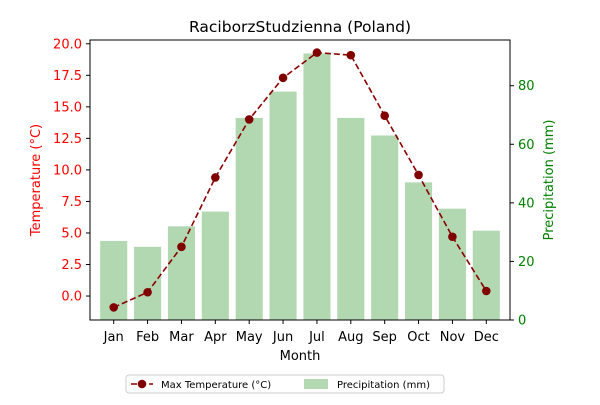 This screenshot has height=405, width=600. What do you see at coordinates (215, 337) in the screenshot?
I see `x-axis-tick-label: Apr` at bounding box center [215, 337].